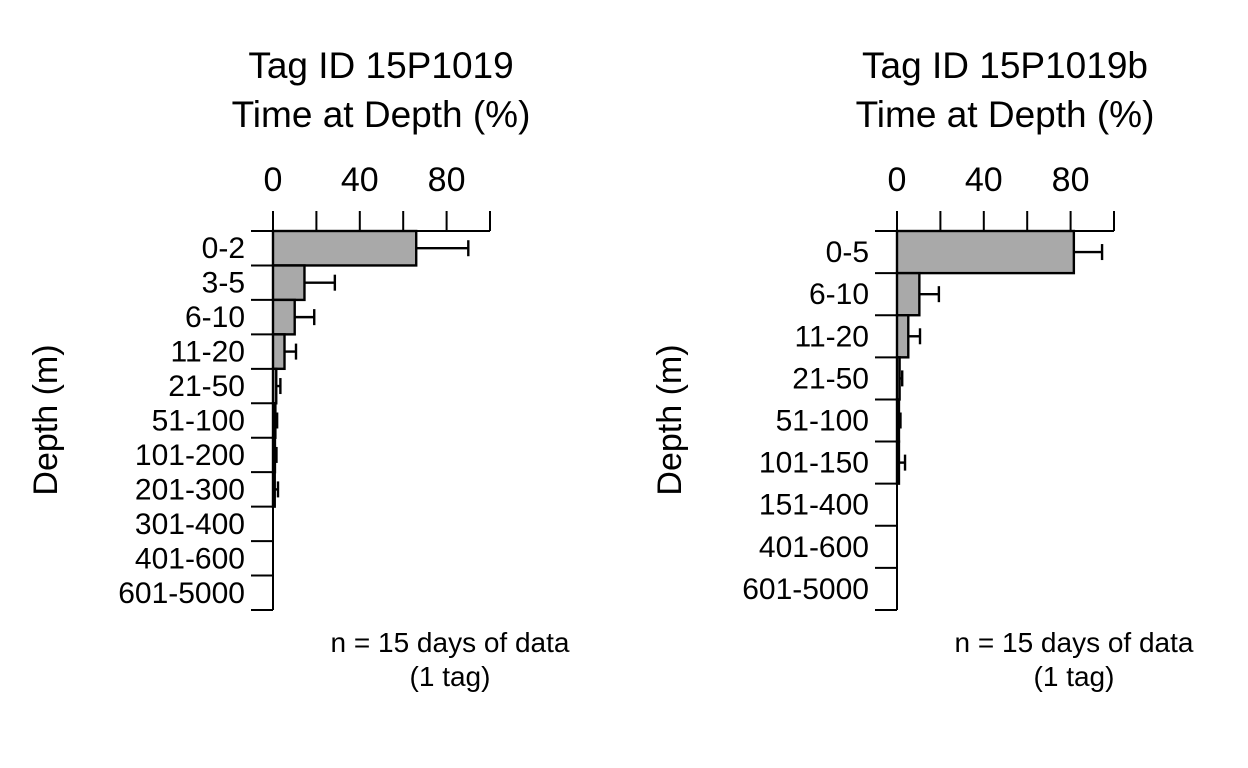  Describe the element at coordinates (814, 463) in the screenshot. I see `category-label: 101-150` at that location.